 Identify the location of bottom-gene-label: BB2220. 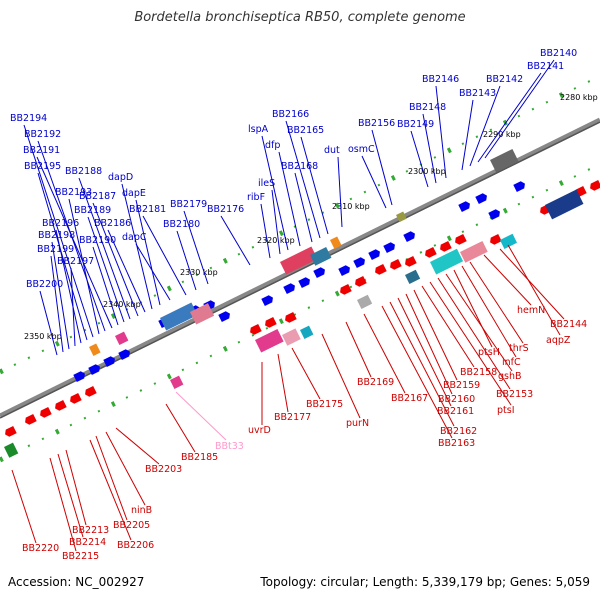
(40, 548).